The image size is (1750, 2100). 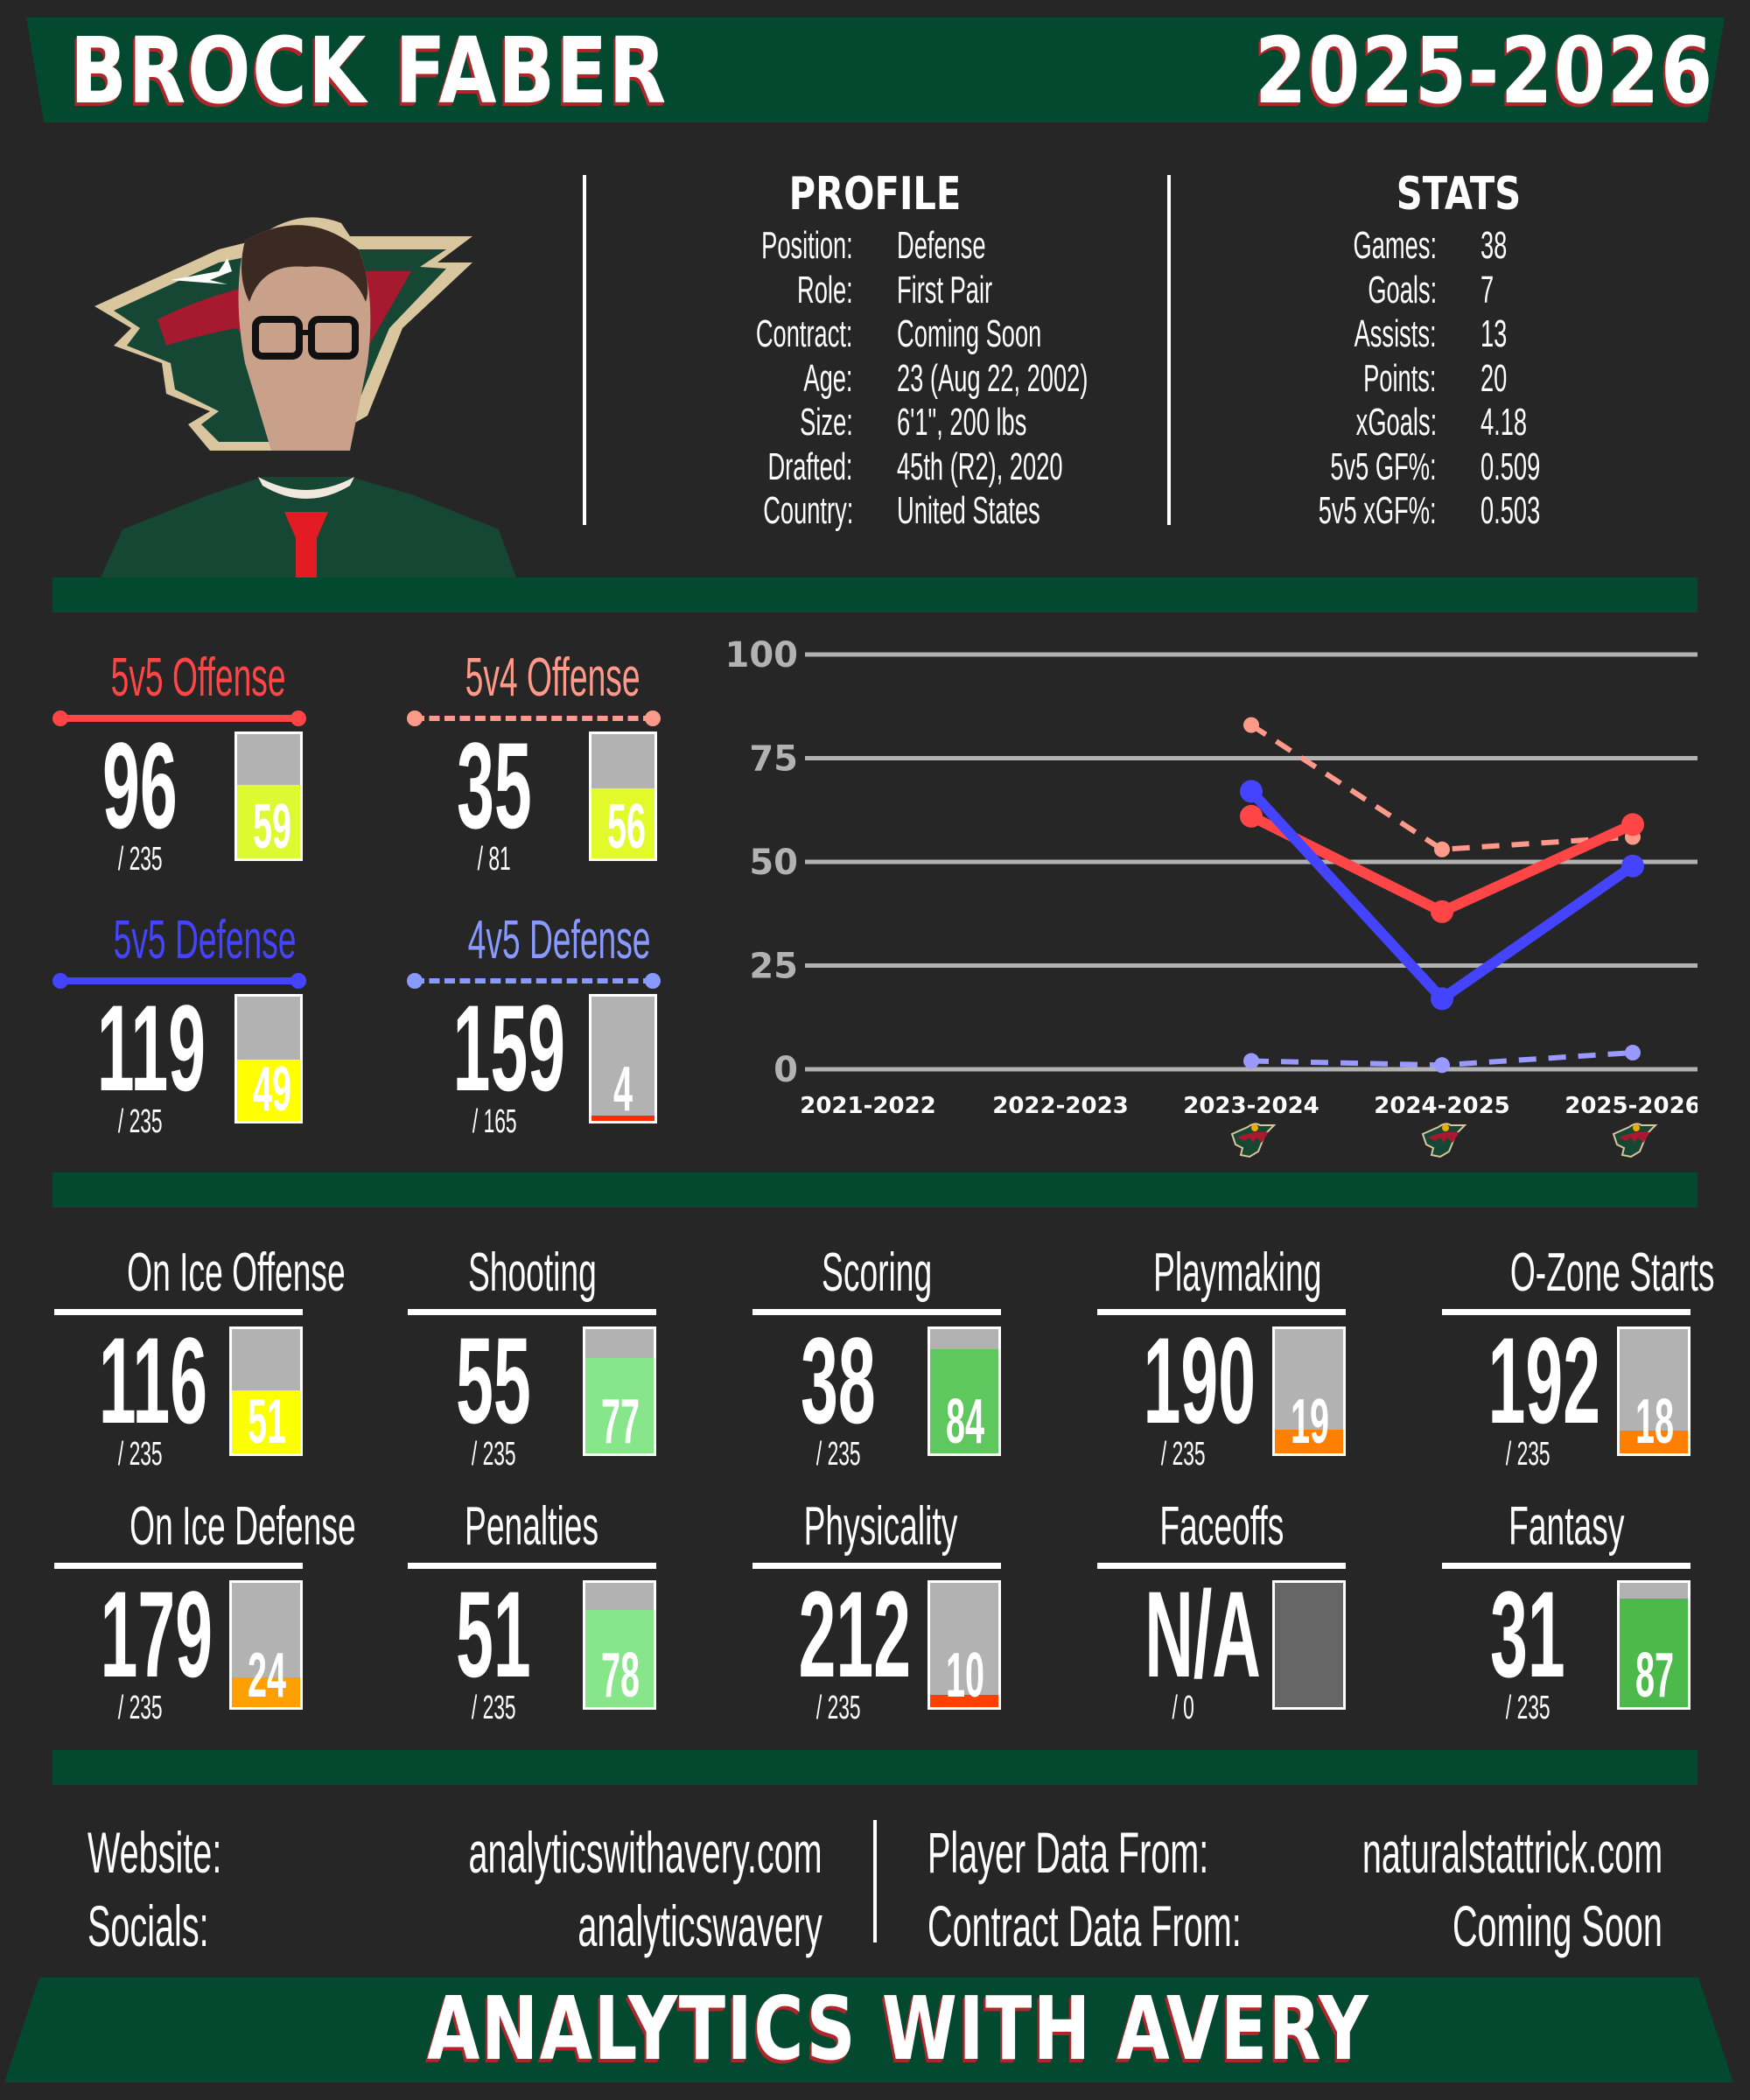 I want to click on metric-card-on-ice-offense: On Ice Offense 116/ 235 51, so click(x=200, y=1357).